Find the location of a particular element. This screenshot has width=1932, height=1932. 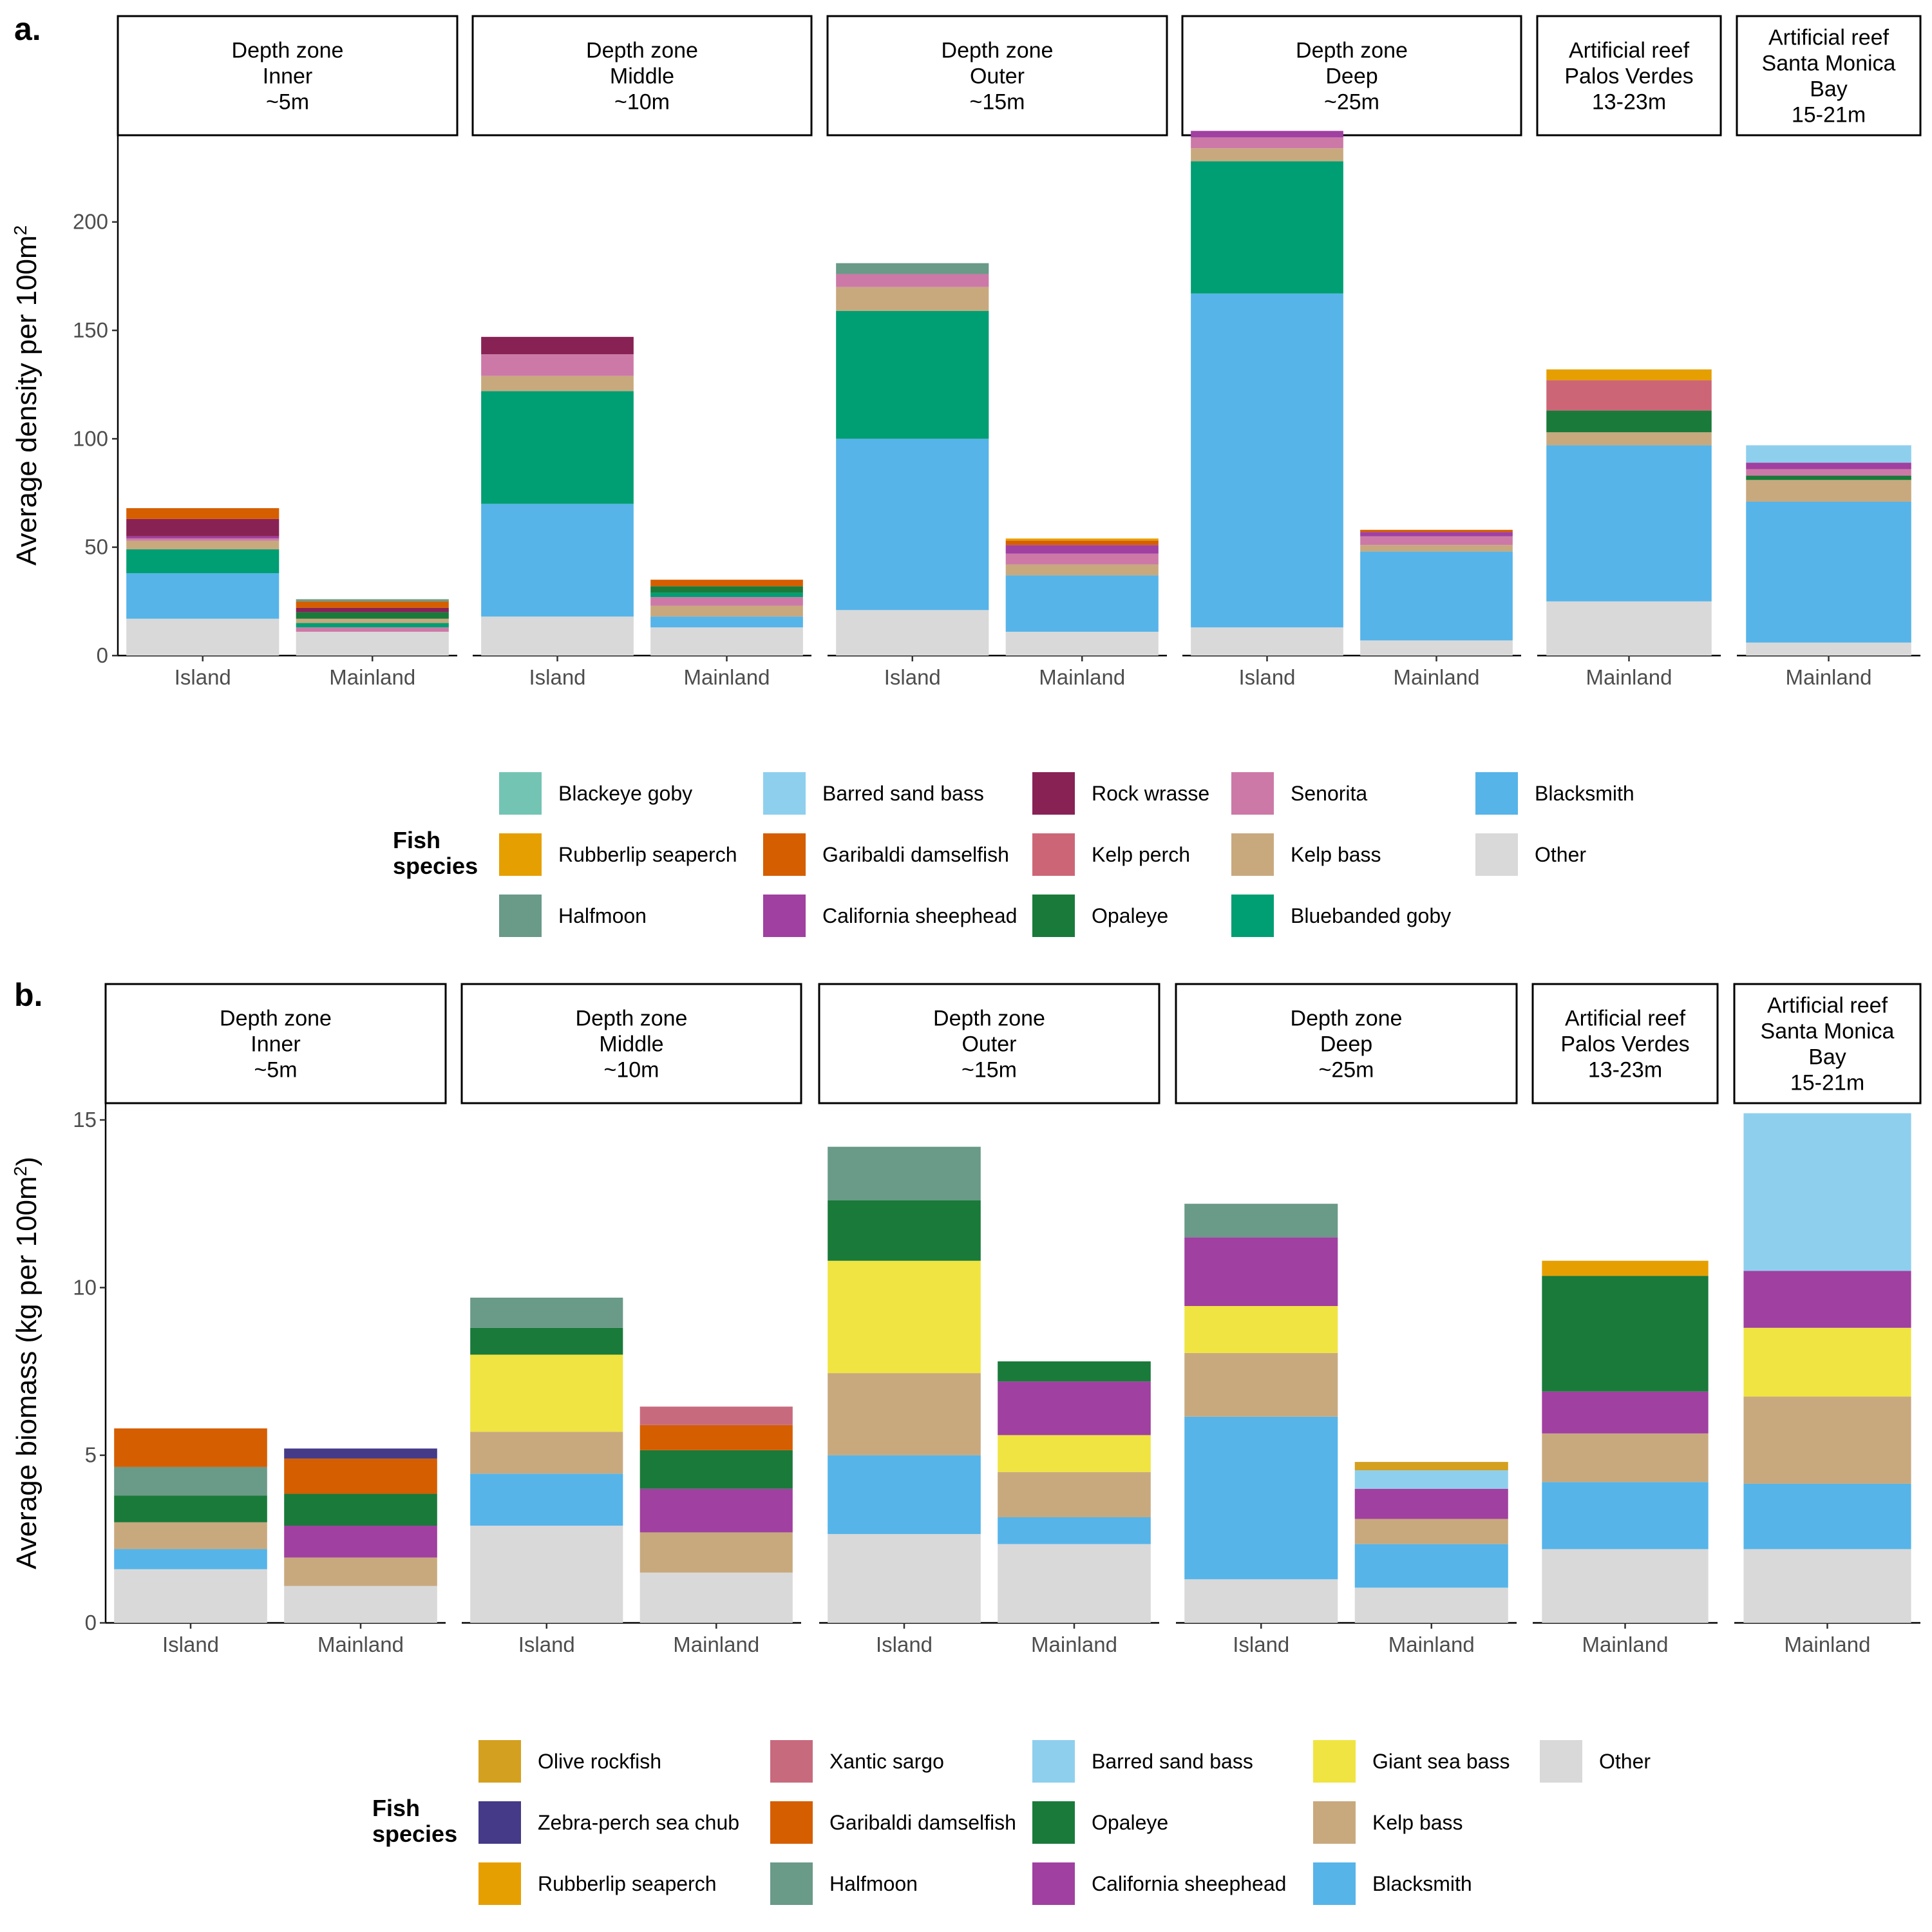

facet-strip-label: Outer is located at coordinates (998, 76).